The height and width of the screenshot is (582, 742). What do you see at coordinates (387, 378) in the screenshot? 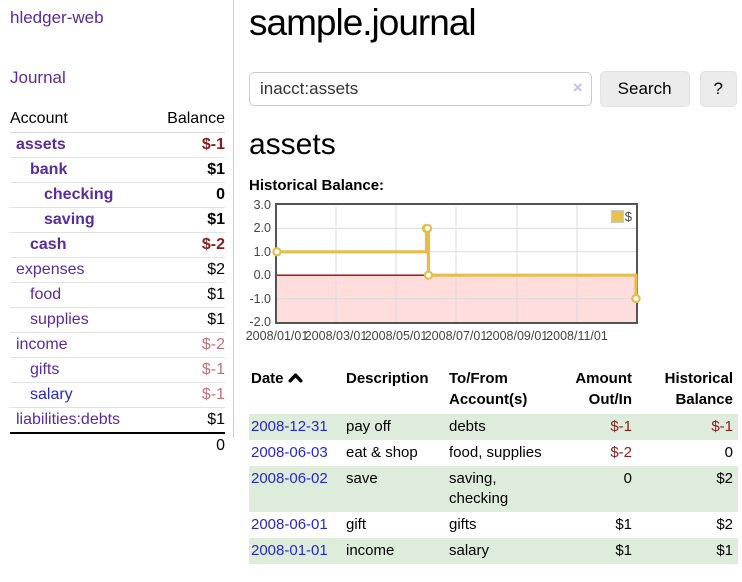
I see `register-header-description: Description` at bounding box center [387, 378].